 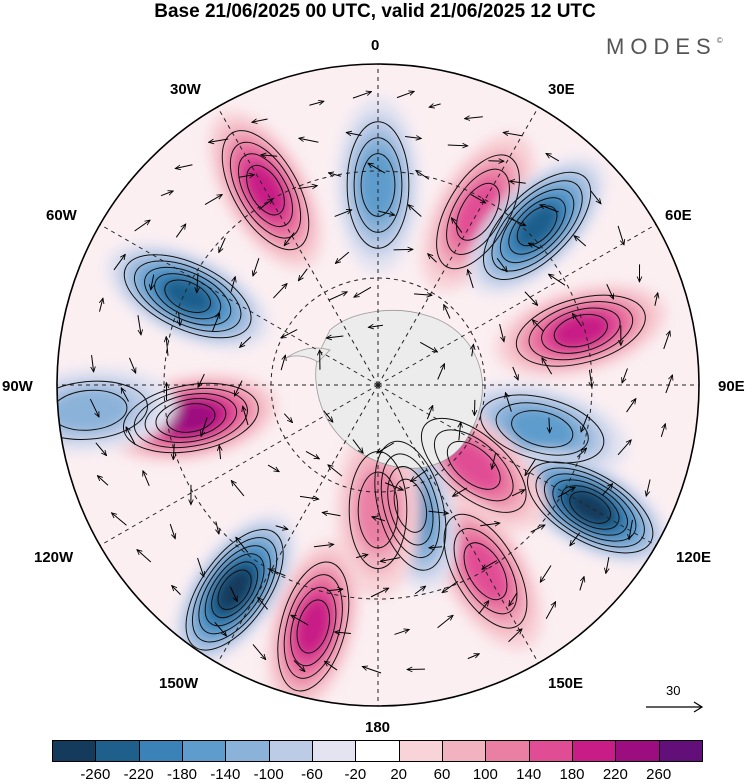 I want to click on reference-arrow-icon, so click(x=675, y=707).